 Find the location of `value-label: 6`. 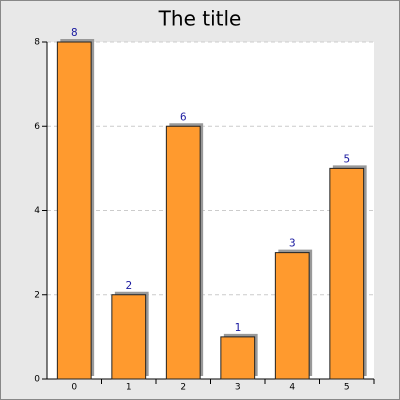

value-label: 6 is located at coordinates (183, 116).